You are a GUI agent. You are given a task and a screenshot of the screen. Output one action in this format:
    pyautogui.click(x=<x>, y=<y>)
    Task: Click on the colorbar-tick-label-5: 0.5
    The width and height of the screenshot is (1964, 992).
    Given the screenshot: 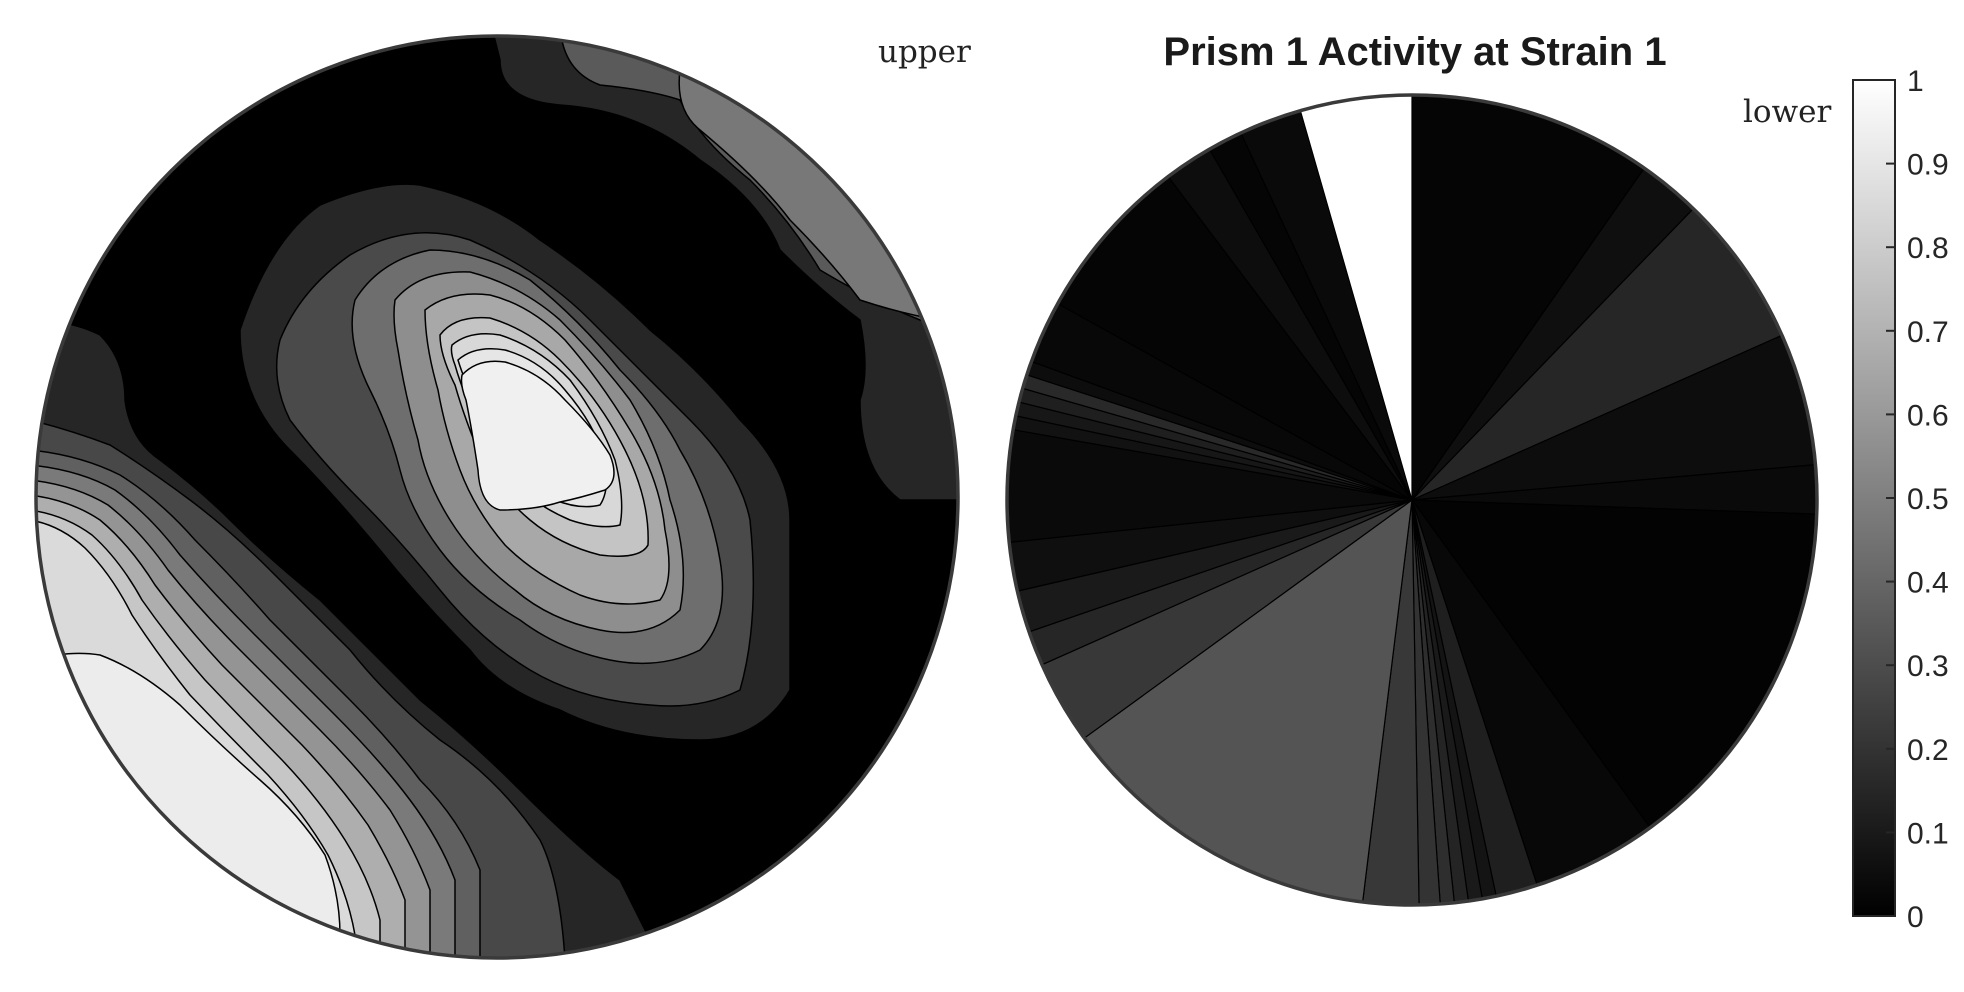 What is the action you would take?
    pyautogui.click(x=1928, y=499)
    